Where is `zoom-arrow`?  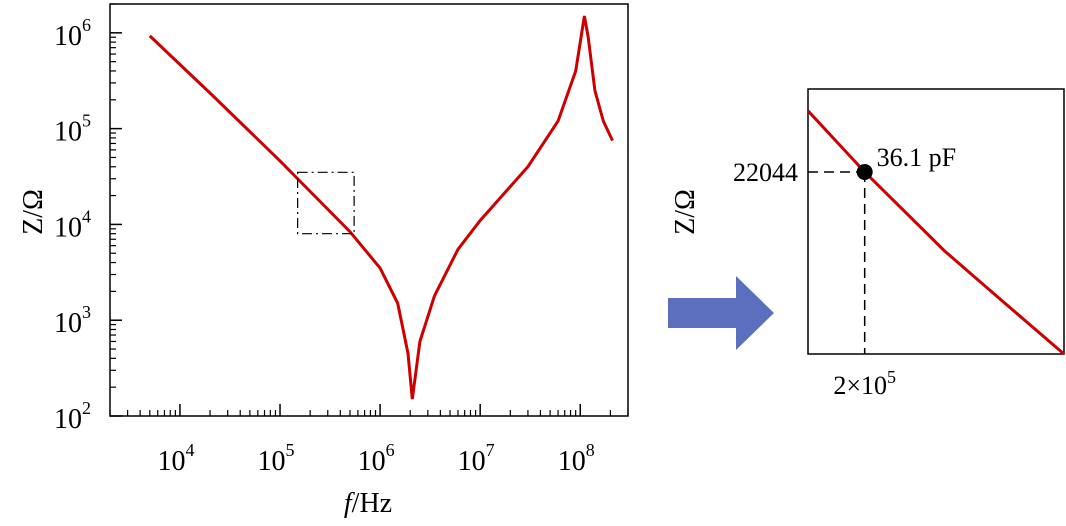 zoom-arrow is located at coordinates (721, 313).